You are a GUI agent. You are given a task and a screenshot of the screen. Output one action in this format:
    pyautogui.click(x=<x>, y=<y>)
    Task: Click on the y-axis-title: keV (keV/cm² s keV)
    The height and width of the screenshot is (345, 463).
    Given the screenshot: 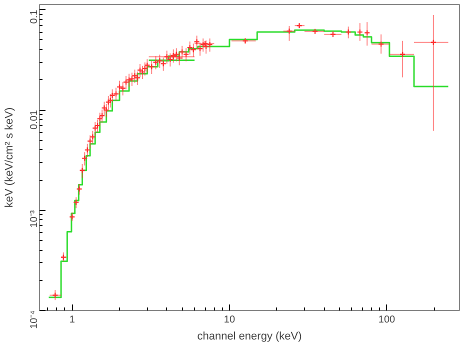 What is the action you would take?
    pyautogui.click(x=10, y=157)
    